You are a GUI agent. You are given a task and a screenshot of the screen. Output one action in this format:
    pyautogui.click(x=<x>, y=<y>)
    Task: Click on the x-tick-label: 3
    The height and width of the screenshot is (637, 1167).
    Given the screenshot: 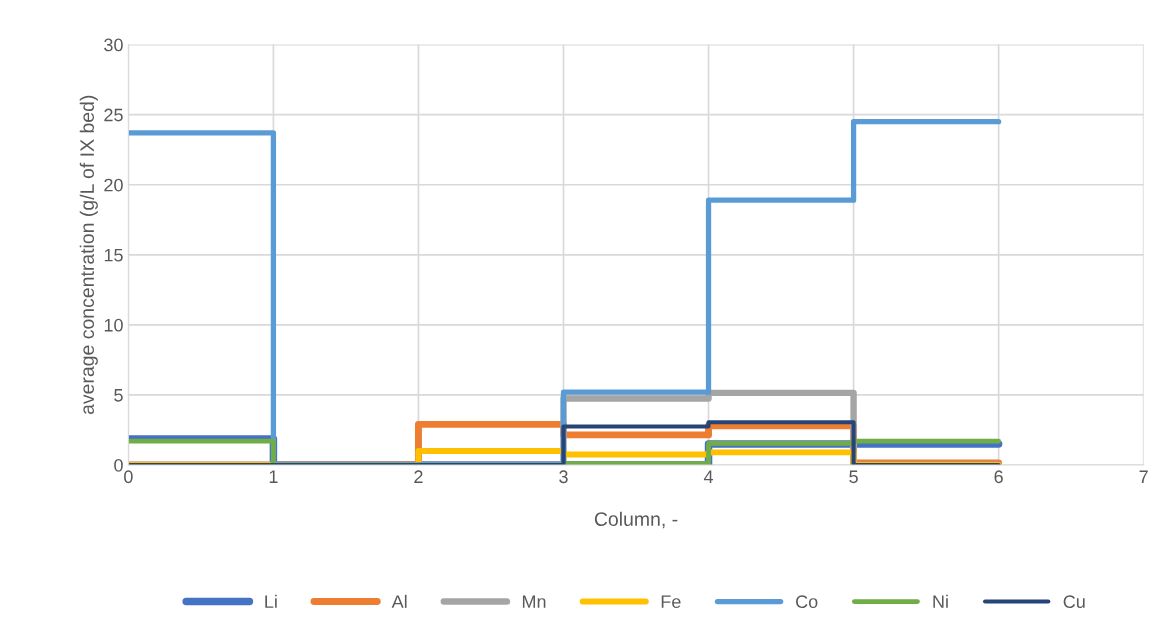 What is the action you would take?
    pyautogui.click(x=563, y=477)
    